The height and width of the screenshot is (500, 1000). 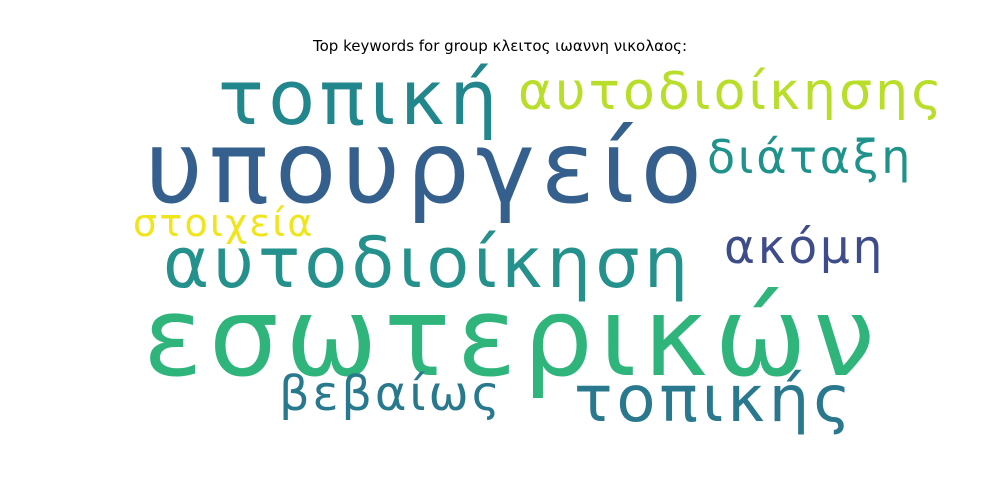 What do you see at coordinates (810, 157) in the screenshot?
I see `word-diataxi: διάταξη` at bounding box center [810, 157].